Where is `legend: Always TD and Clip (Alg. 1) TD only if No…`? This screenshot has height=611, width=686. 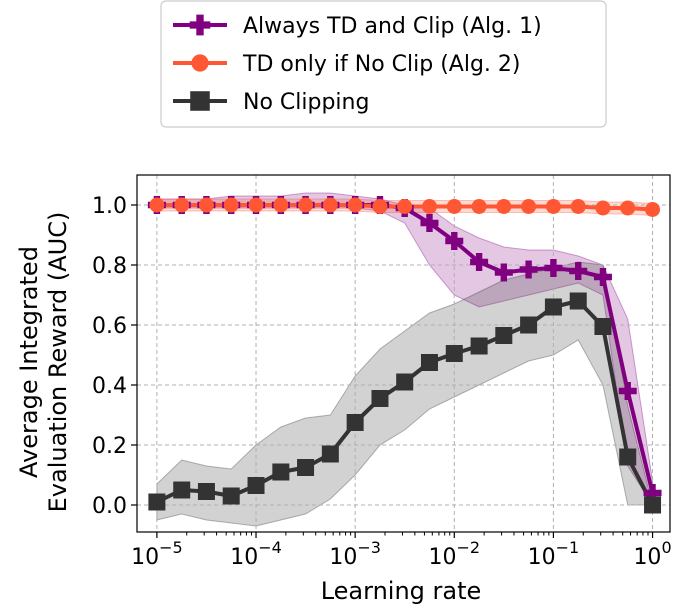
legend: Always TD and Clip (Alg. 1) TD only if No… is located at coordinates (383, 64).